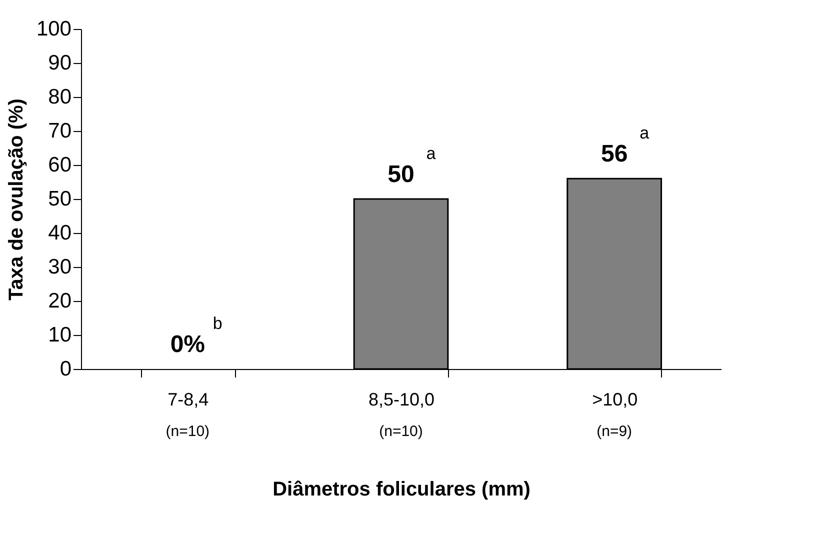 The image size is (823, 538). What do you see at coordinates (16, 199) in the screenshot?
I see `y-axis-title: Taxa de ovulação (%)` at bounding box center [16, 199].